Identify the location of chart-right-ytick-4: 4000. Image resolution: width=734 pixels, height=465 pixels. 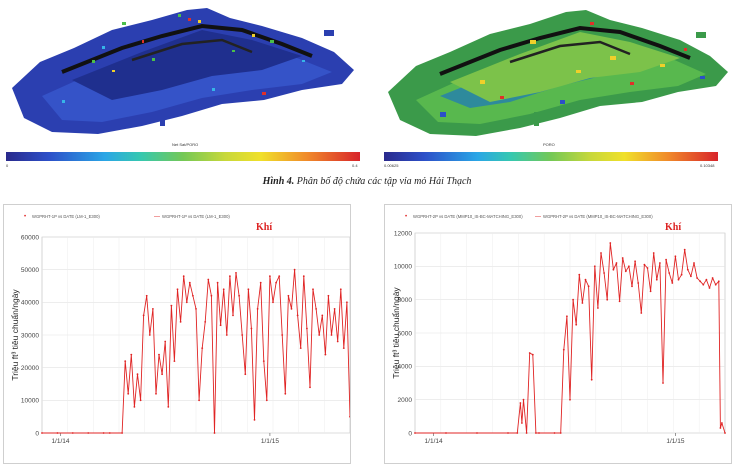
(405, 367).